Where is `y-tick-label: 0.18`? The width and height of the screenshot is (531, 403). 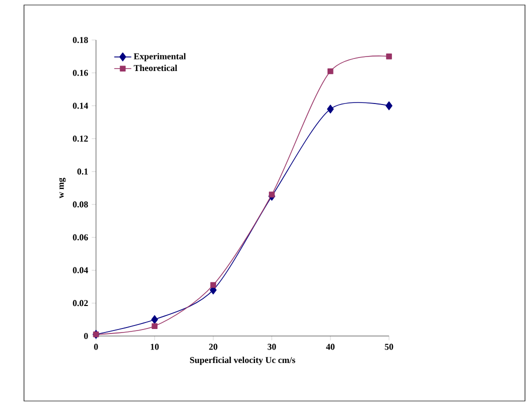
y-tick-label: 0.18 is located at coordinates (80, 40).